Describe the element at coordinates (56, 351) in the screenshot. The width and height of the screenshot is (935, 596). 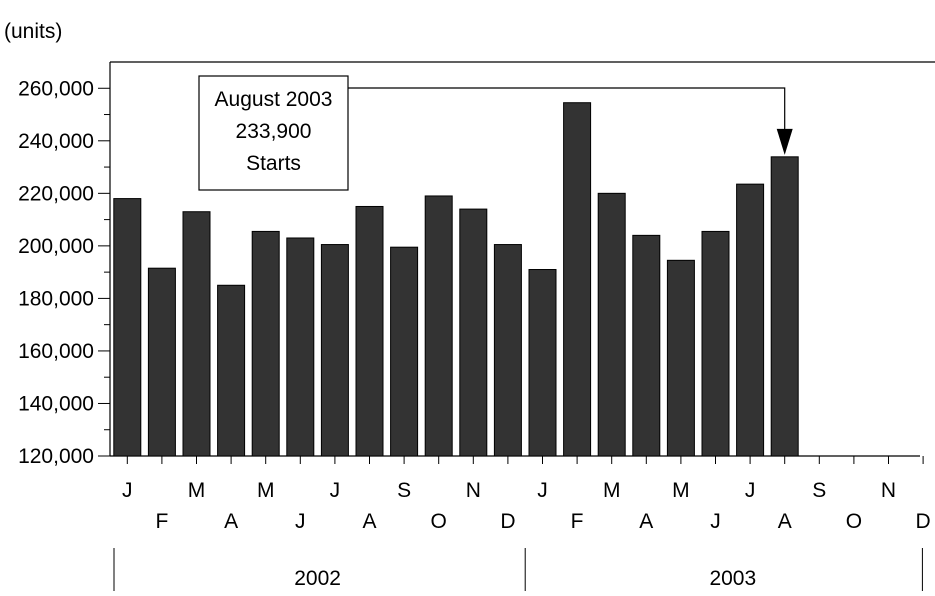
I see `y-tick-label: 160,000` at that location.